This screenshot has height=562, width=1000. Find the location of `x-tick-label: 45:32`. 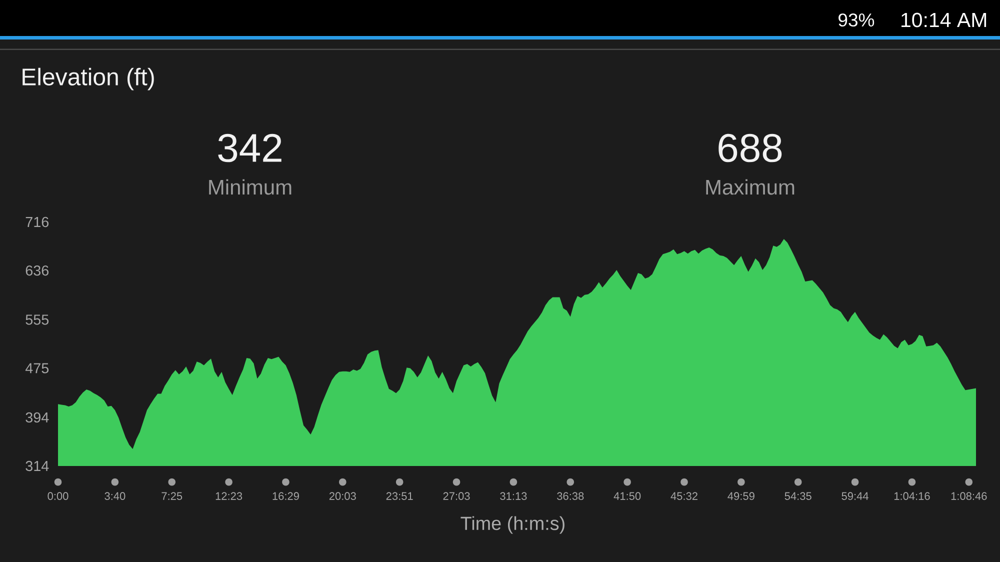

x-tick-label: 45:32 is located at coordinates (684, 496).